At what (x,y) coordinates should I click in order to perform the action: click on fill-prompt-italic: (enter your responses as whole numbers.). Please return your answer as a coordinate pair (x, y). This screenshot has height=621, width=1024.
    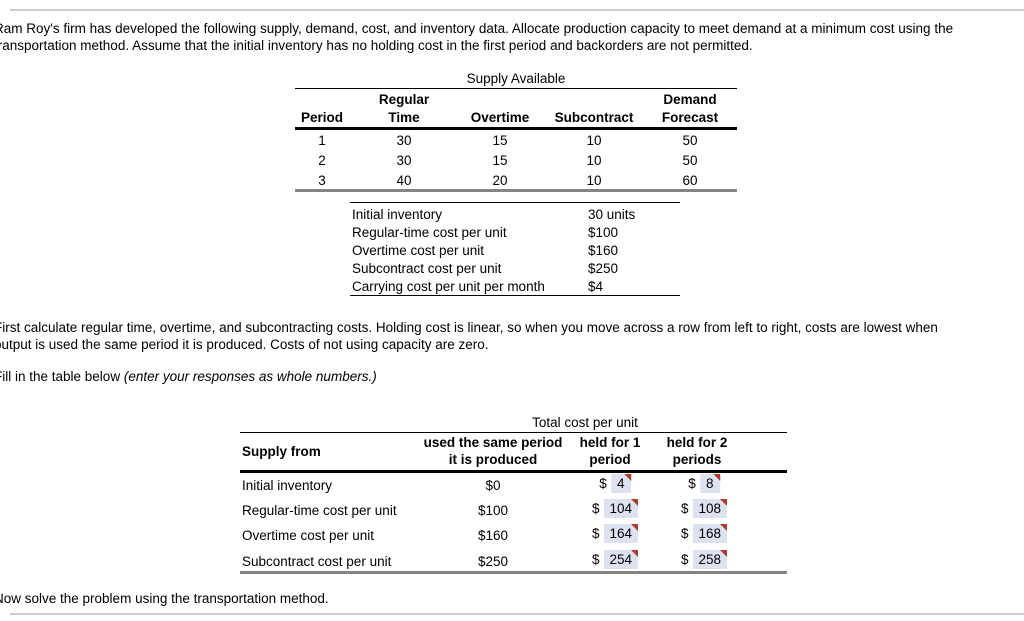
    Looking at the image, I should click on (250, 376).